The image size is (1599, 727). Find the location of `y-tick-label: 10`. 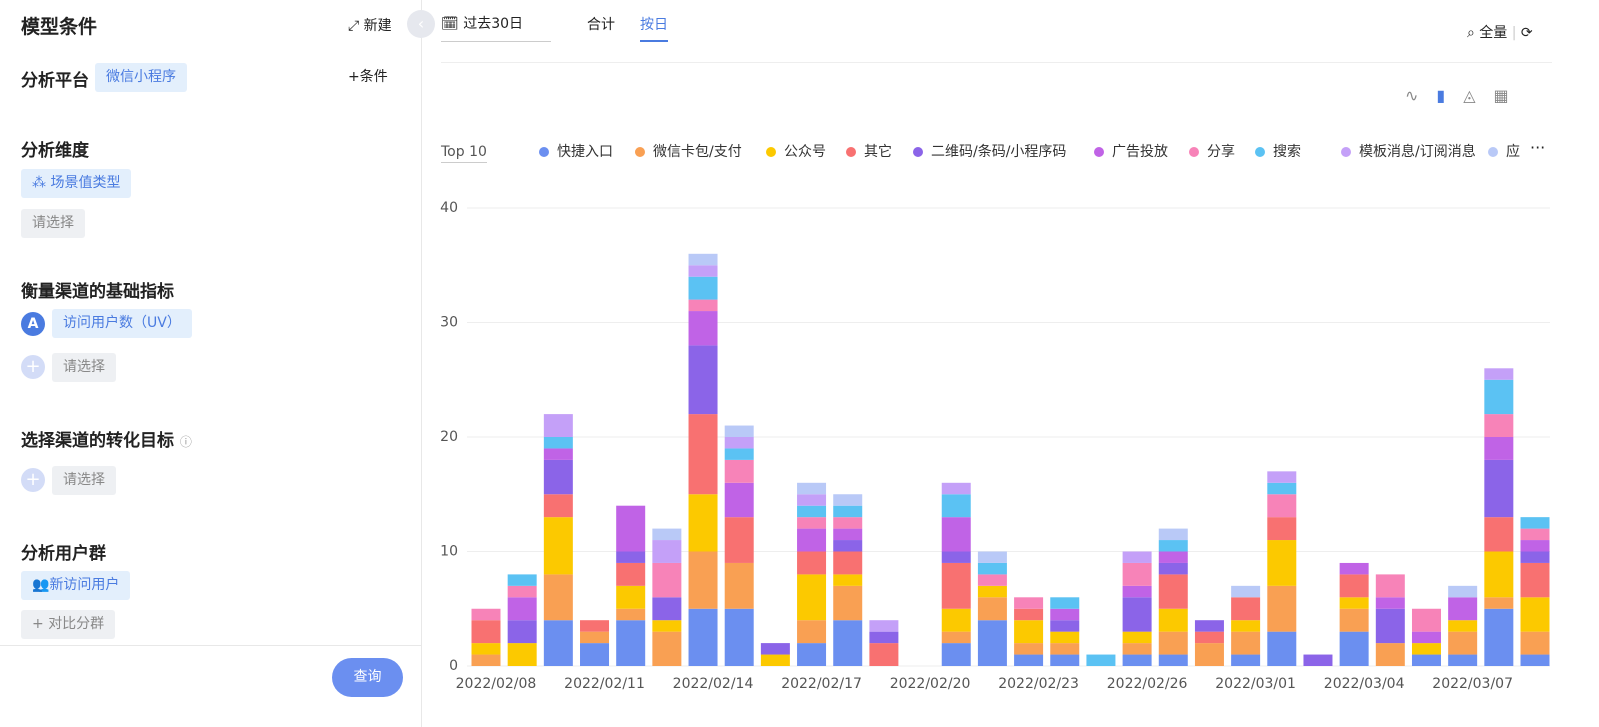

y-tick-label: 10 is located at coordinates (449, 552).